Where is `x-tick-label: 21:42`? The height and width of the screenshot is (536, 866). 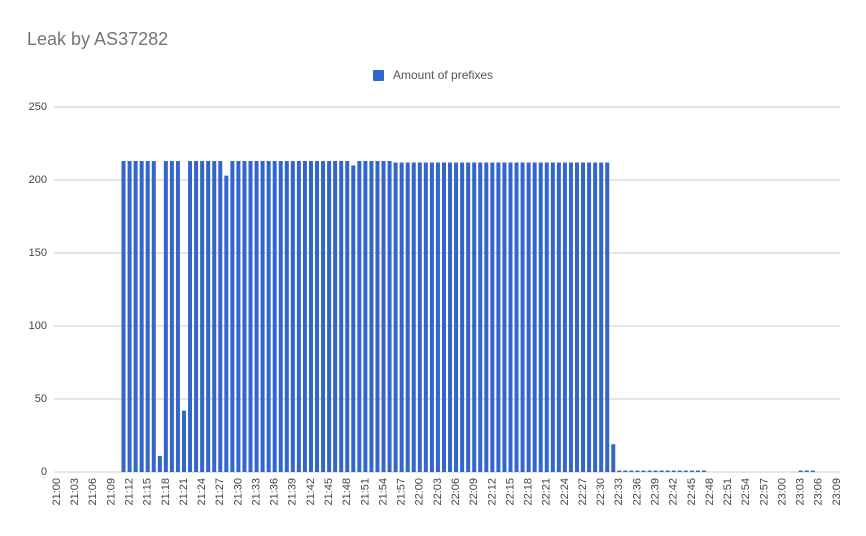 x-tick-label: 21:42 is located at coordinates (311, 492).